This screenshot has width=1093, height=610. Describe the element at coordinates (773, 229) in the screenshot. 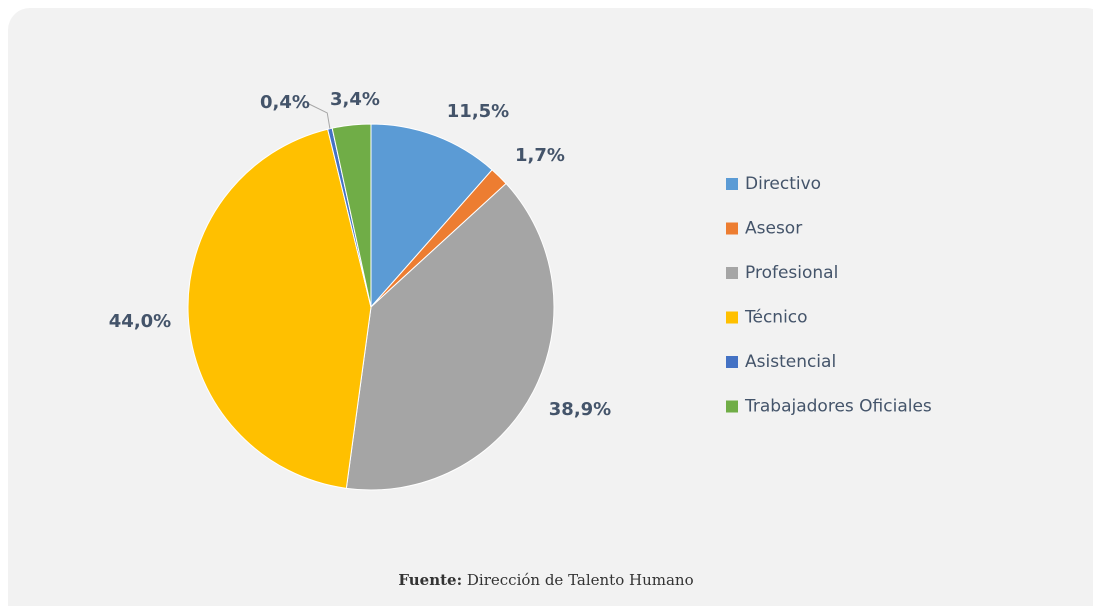

I see `legend-label: Asesor` at that location.